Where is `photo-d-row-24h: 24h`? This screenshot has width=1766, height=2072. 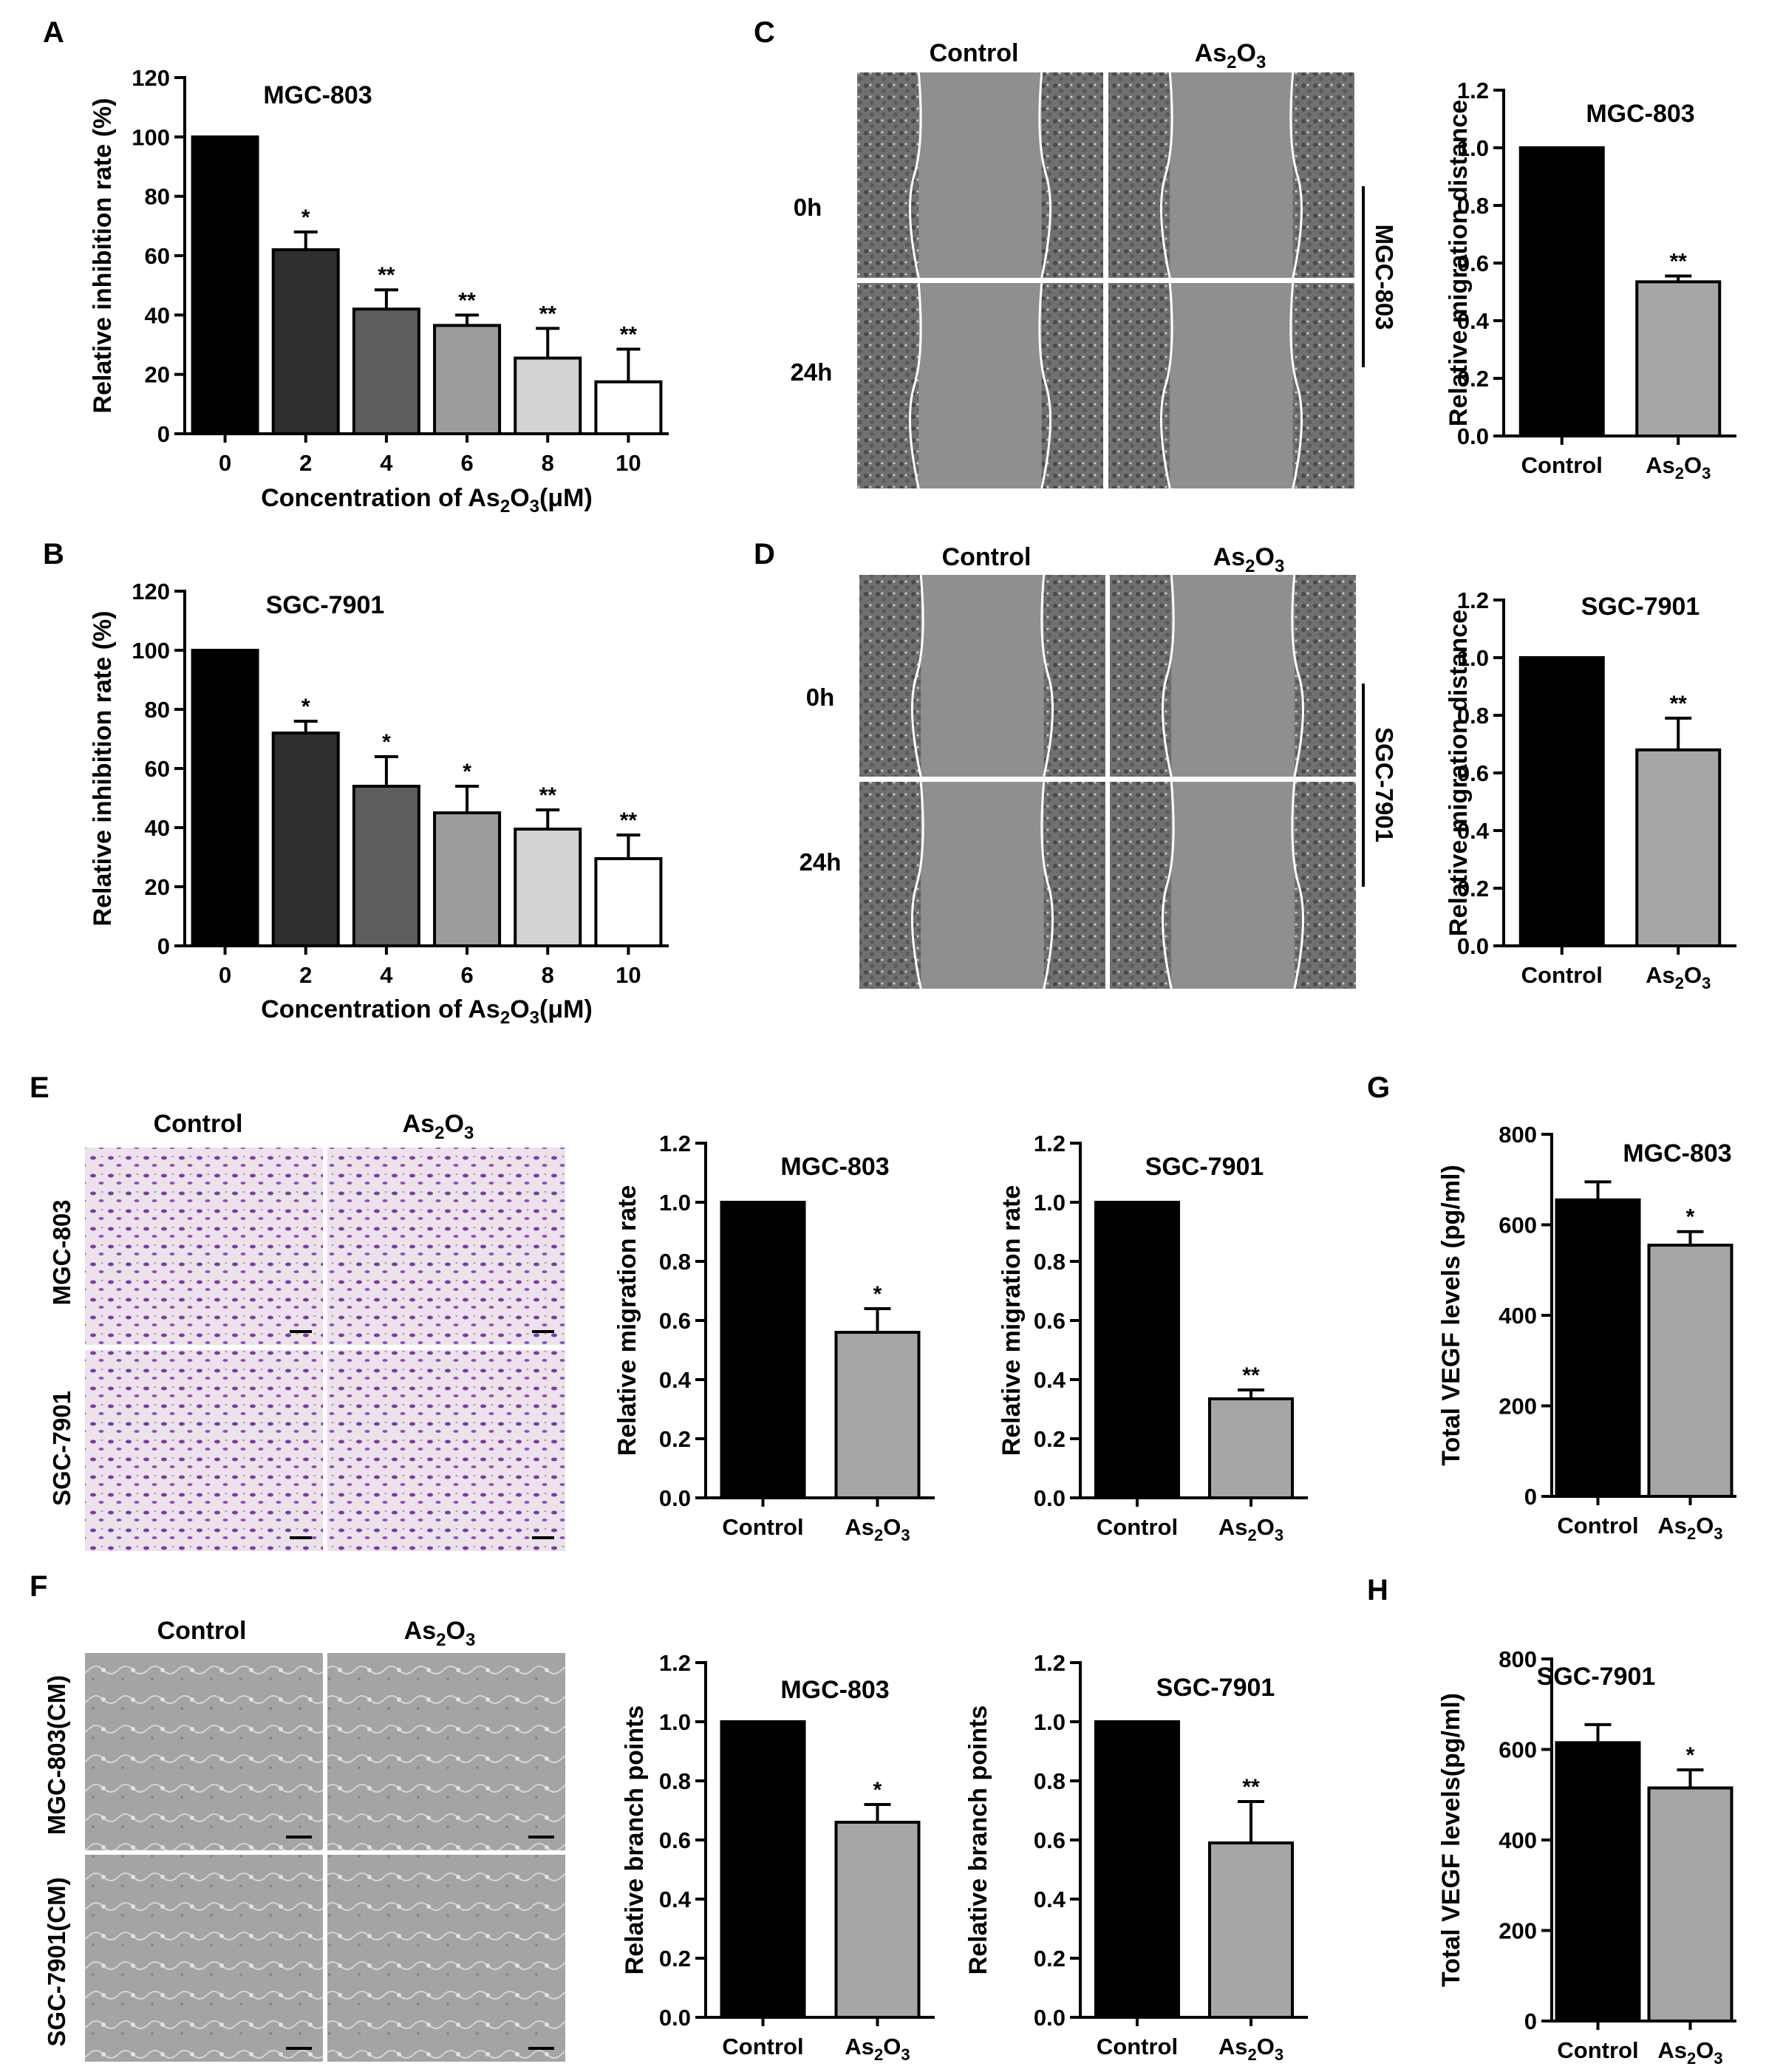 photo-d-row-24h: 24h is located at coordinates (821, 862).